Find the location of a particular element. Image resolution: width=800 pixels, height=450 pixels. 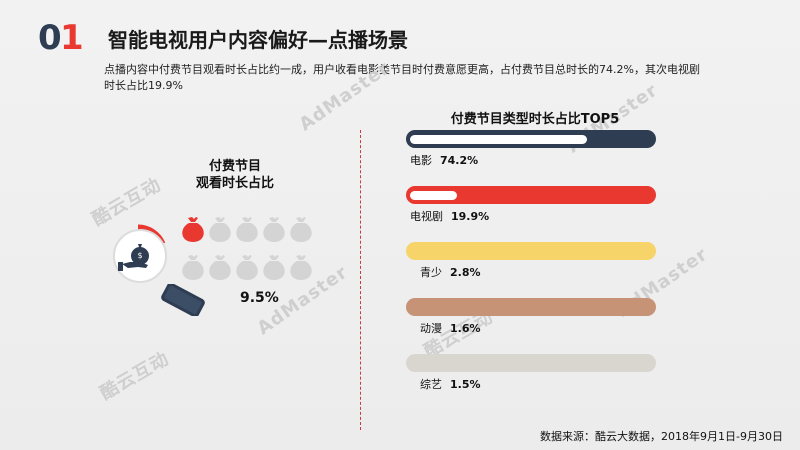

phone-icon is located at coordinates (183, 300).